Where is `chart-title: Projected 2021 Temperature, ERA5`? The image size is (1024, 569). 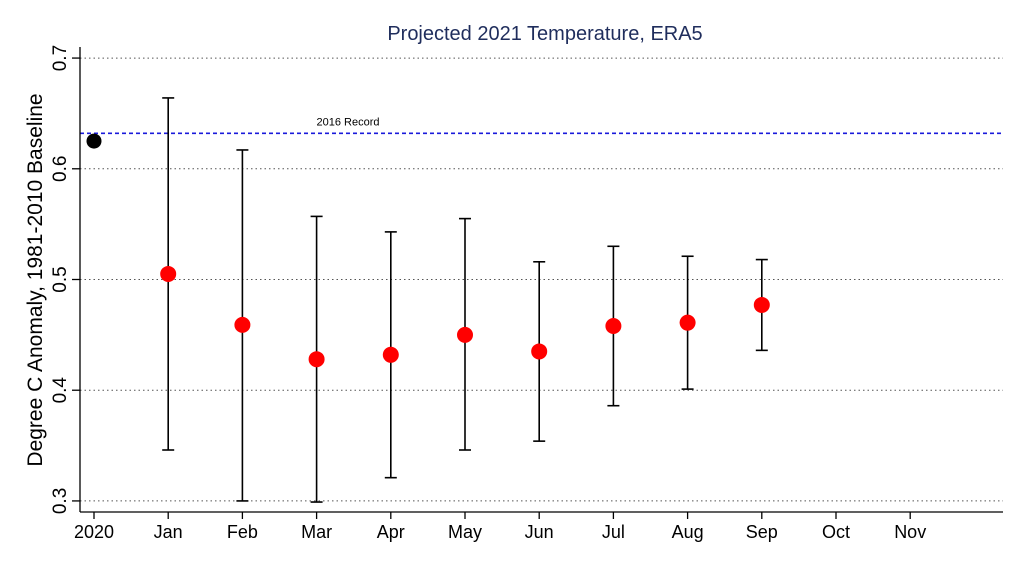
chart-title: Projected 2021 Temperature, ERA5 is located at coordinates (544, 34).